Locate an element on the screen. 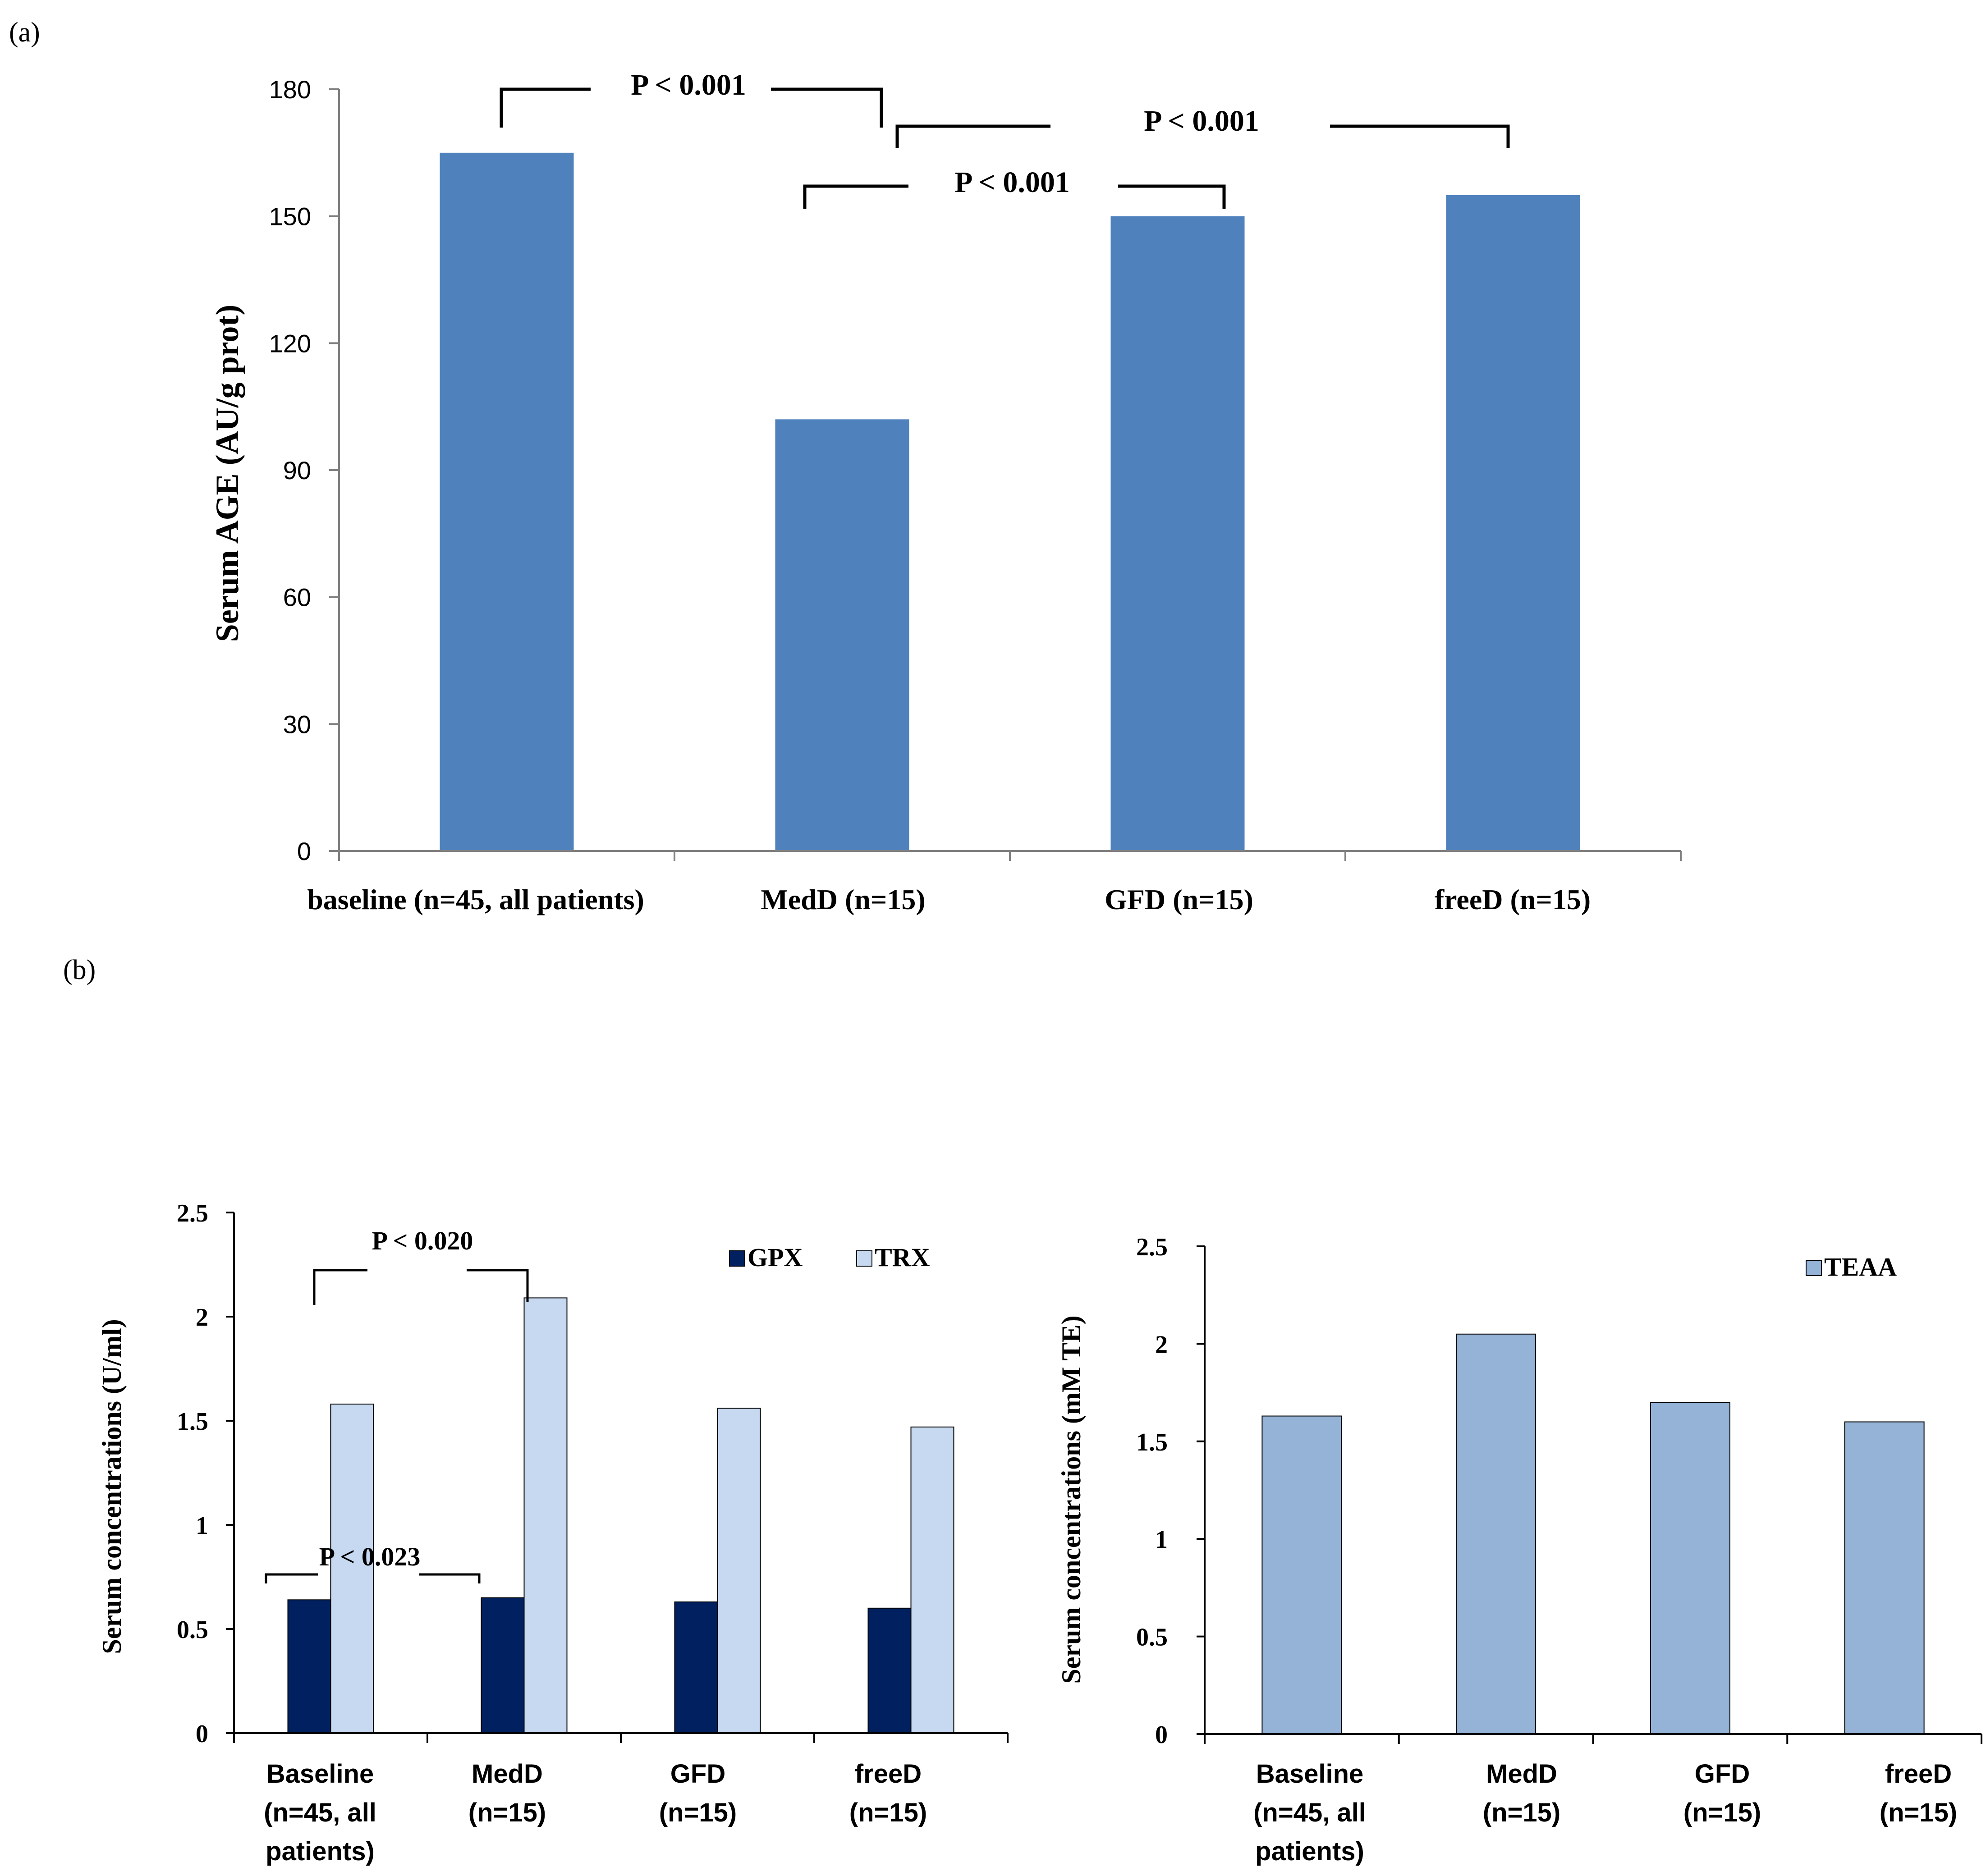  b-right-y-tick-label: 0 is located at coordinates (1161, 1735).